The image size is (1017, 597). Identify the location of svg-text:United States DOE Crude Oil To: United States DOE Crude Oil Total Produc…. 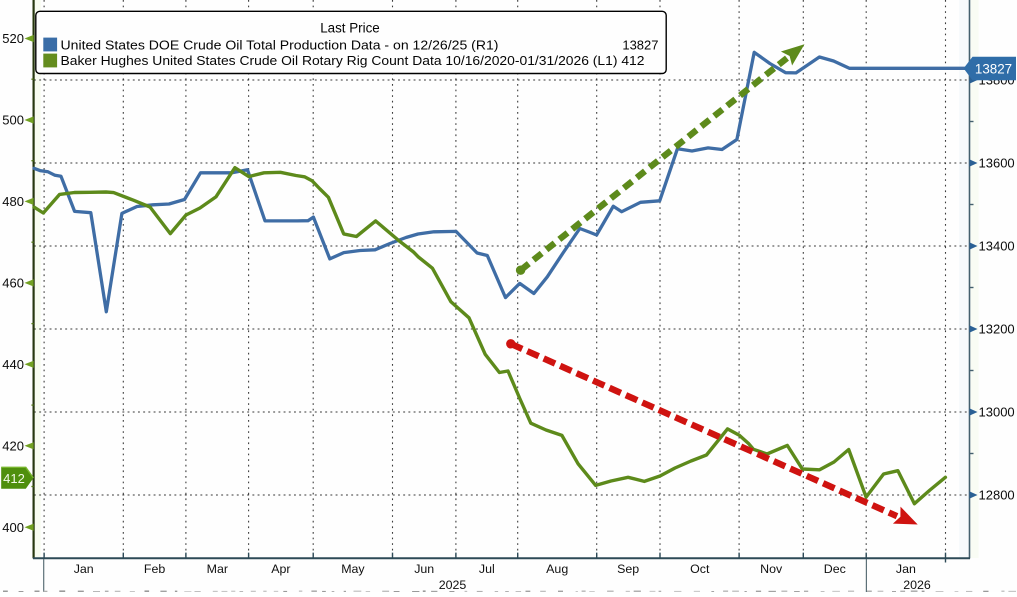
(280, 44).